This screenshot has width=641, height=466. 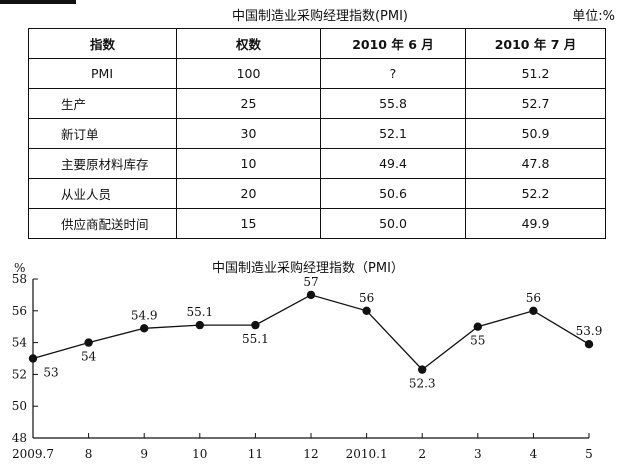 What do you see at coordinates (535, 223) in the screenshot?
I see `row-july: 49.9` at bounding box center [535, 223].